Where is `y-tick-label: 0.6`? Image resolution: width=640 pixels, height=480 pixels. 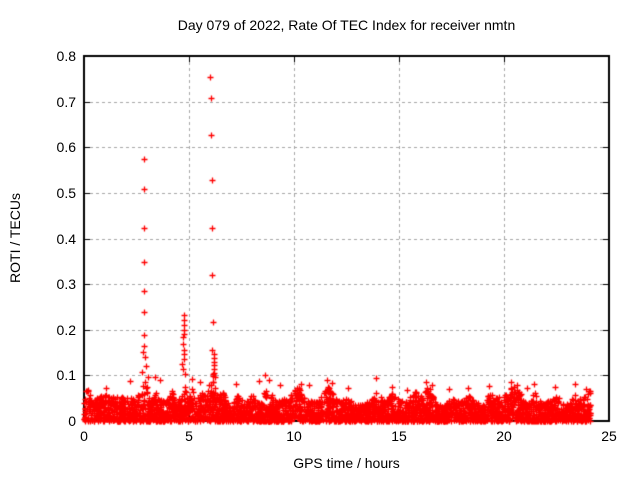 y-tick-label: 0.6 is located at coordinates (66, 147).